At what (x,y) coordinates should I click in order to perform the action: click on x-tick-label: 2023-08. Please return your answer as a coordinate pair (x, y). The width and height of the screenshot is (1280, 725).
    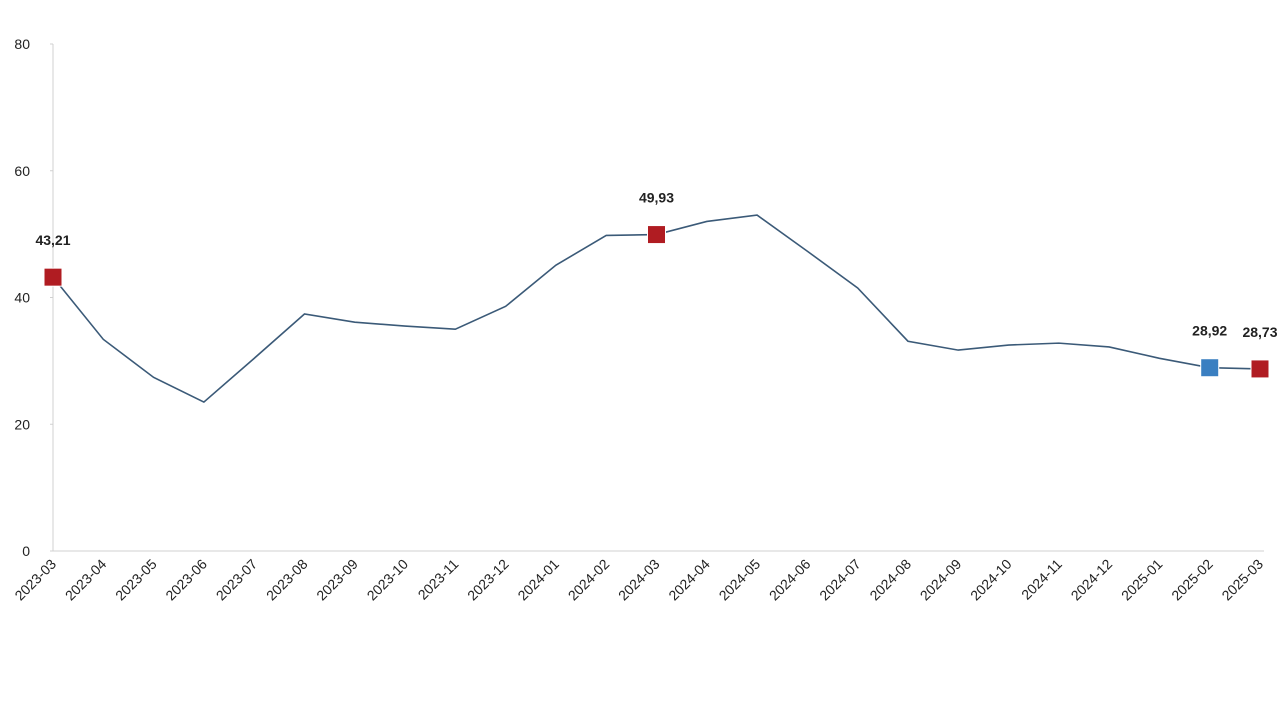
    Looking at the image, I should click on (287, 580).